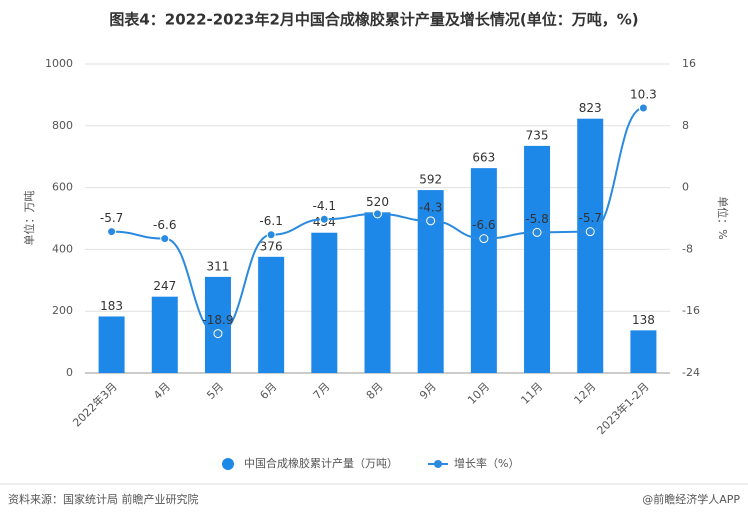  What do you see at coordinates (623, 408) in the screenshot?
I see `x-tick-label: 2023年1-2月` at bounding box center [623, 408].